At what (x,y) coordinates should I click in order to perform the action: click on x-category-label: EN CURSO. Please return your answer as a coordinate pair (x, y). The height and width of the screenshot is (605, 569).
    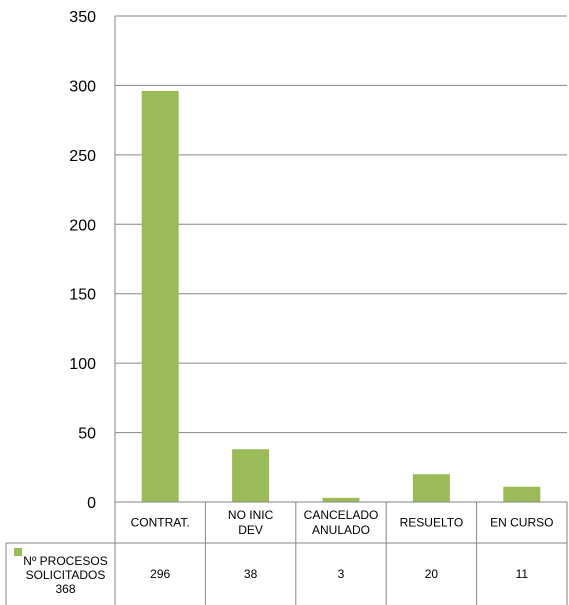
    Looking at the image, I should click on (521, 523).